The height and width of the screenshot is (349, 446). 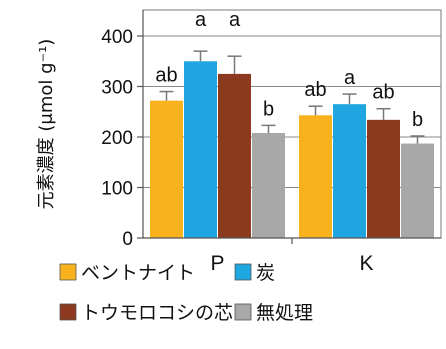 What do you see at coordinates (366, 263) in the screenshot?
I see `x-tick-label: K` at bounding box center [366, 263].